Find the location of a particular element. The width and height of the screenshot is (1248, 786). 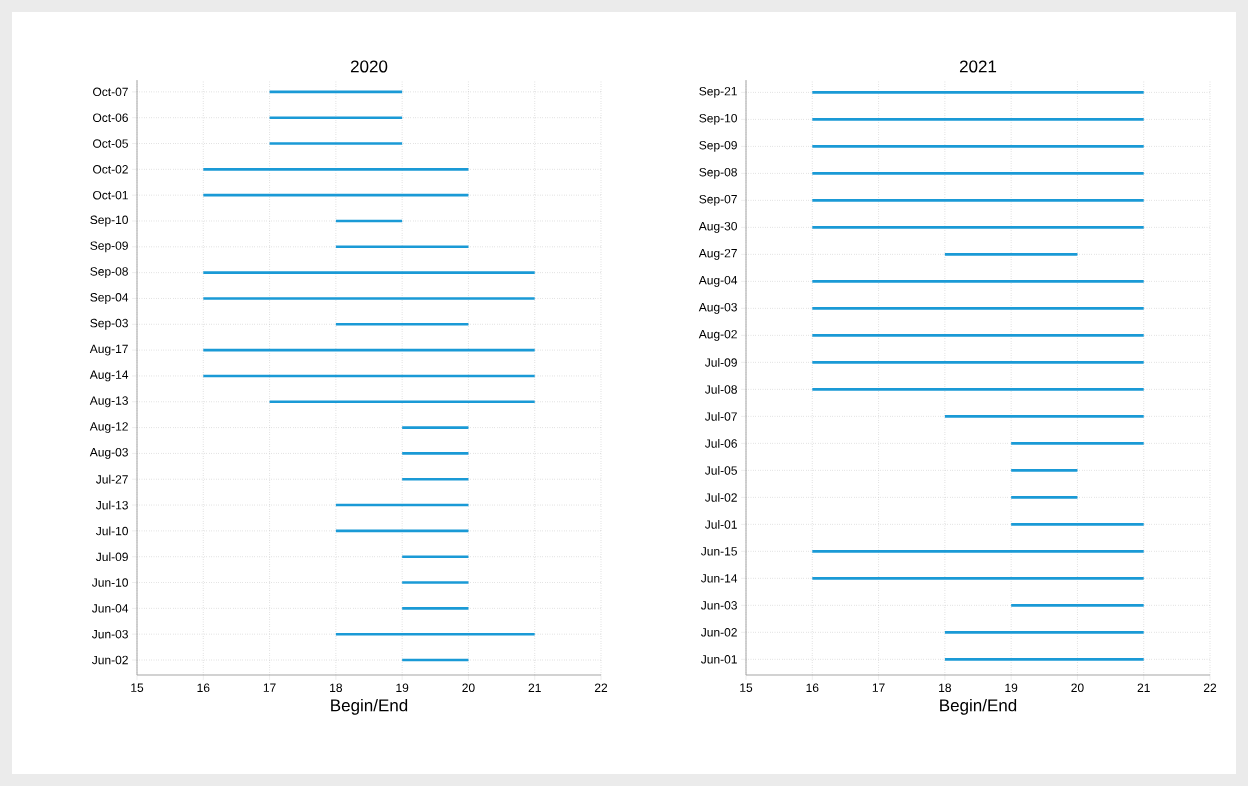

chart-title: 2020 is located at coordinates (369, 66).